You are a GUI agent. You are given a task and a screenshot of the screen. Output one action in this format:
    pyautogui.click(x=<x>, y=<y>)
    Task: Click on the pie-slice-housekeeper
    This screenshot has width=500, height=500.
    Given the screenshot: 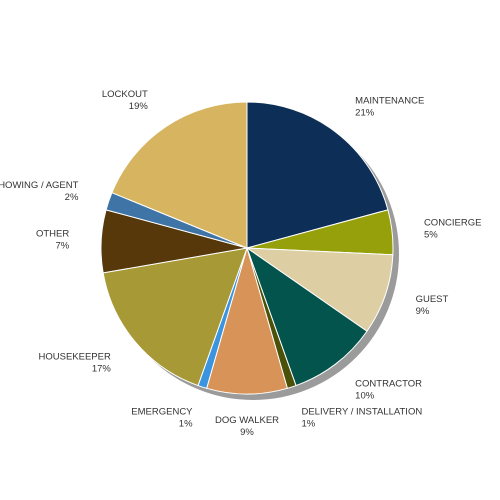 What is the action you would take?
    pyautogui.click(x=175, y=317)
    